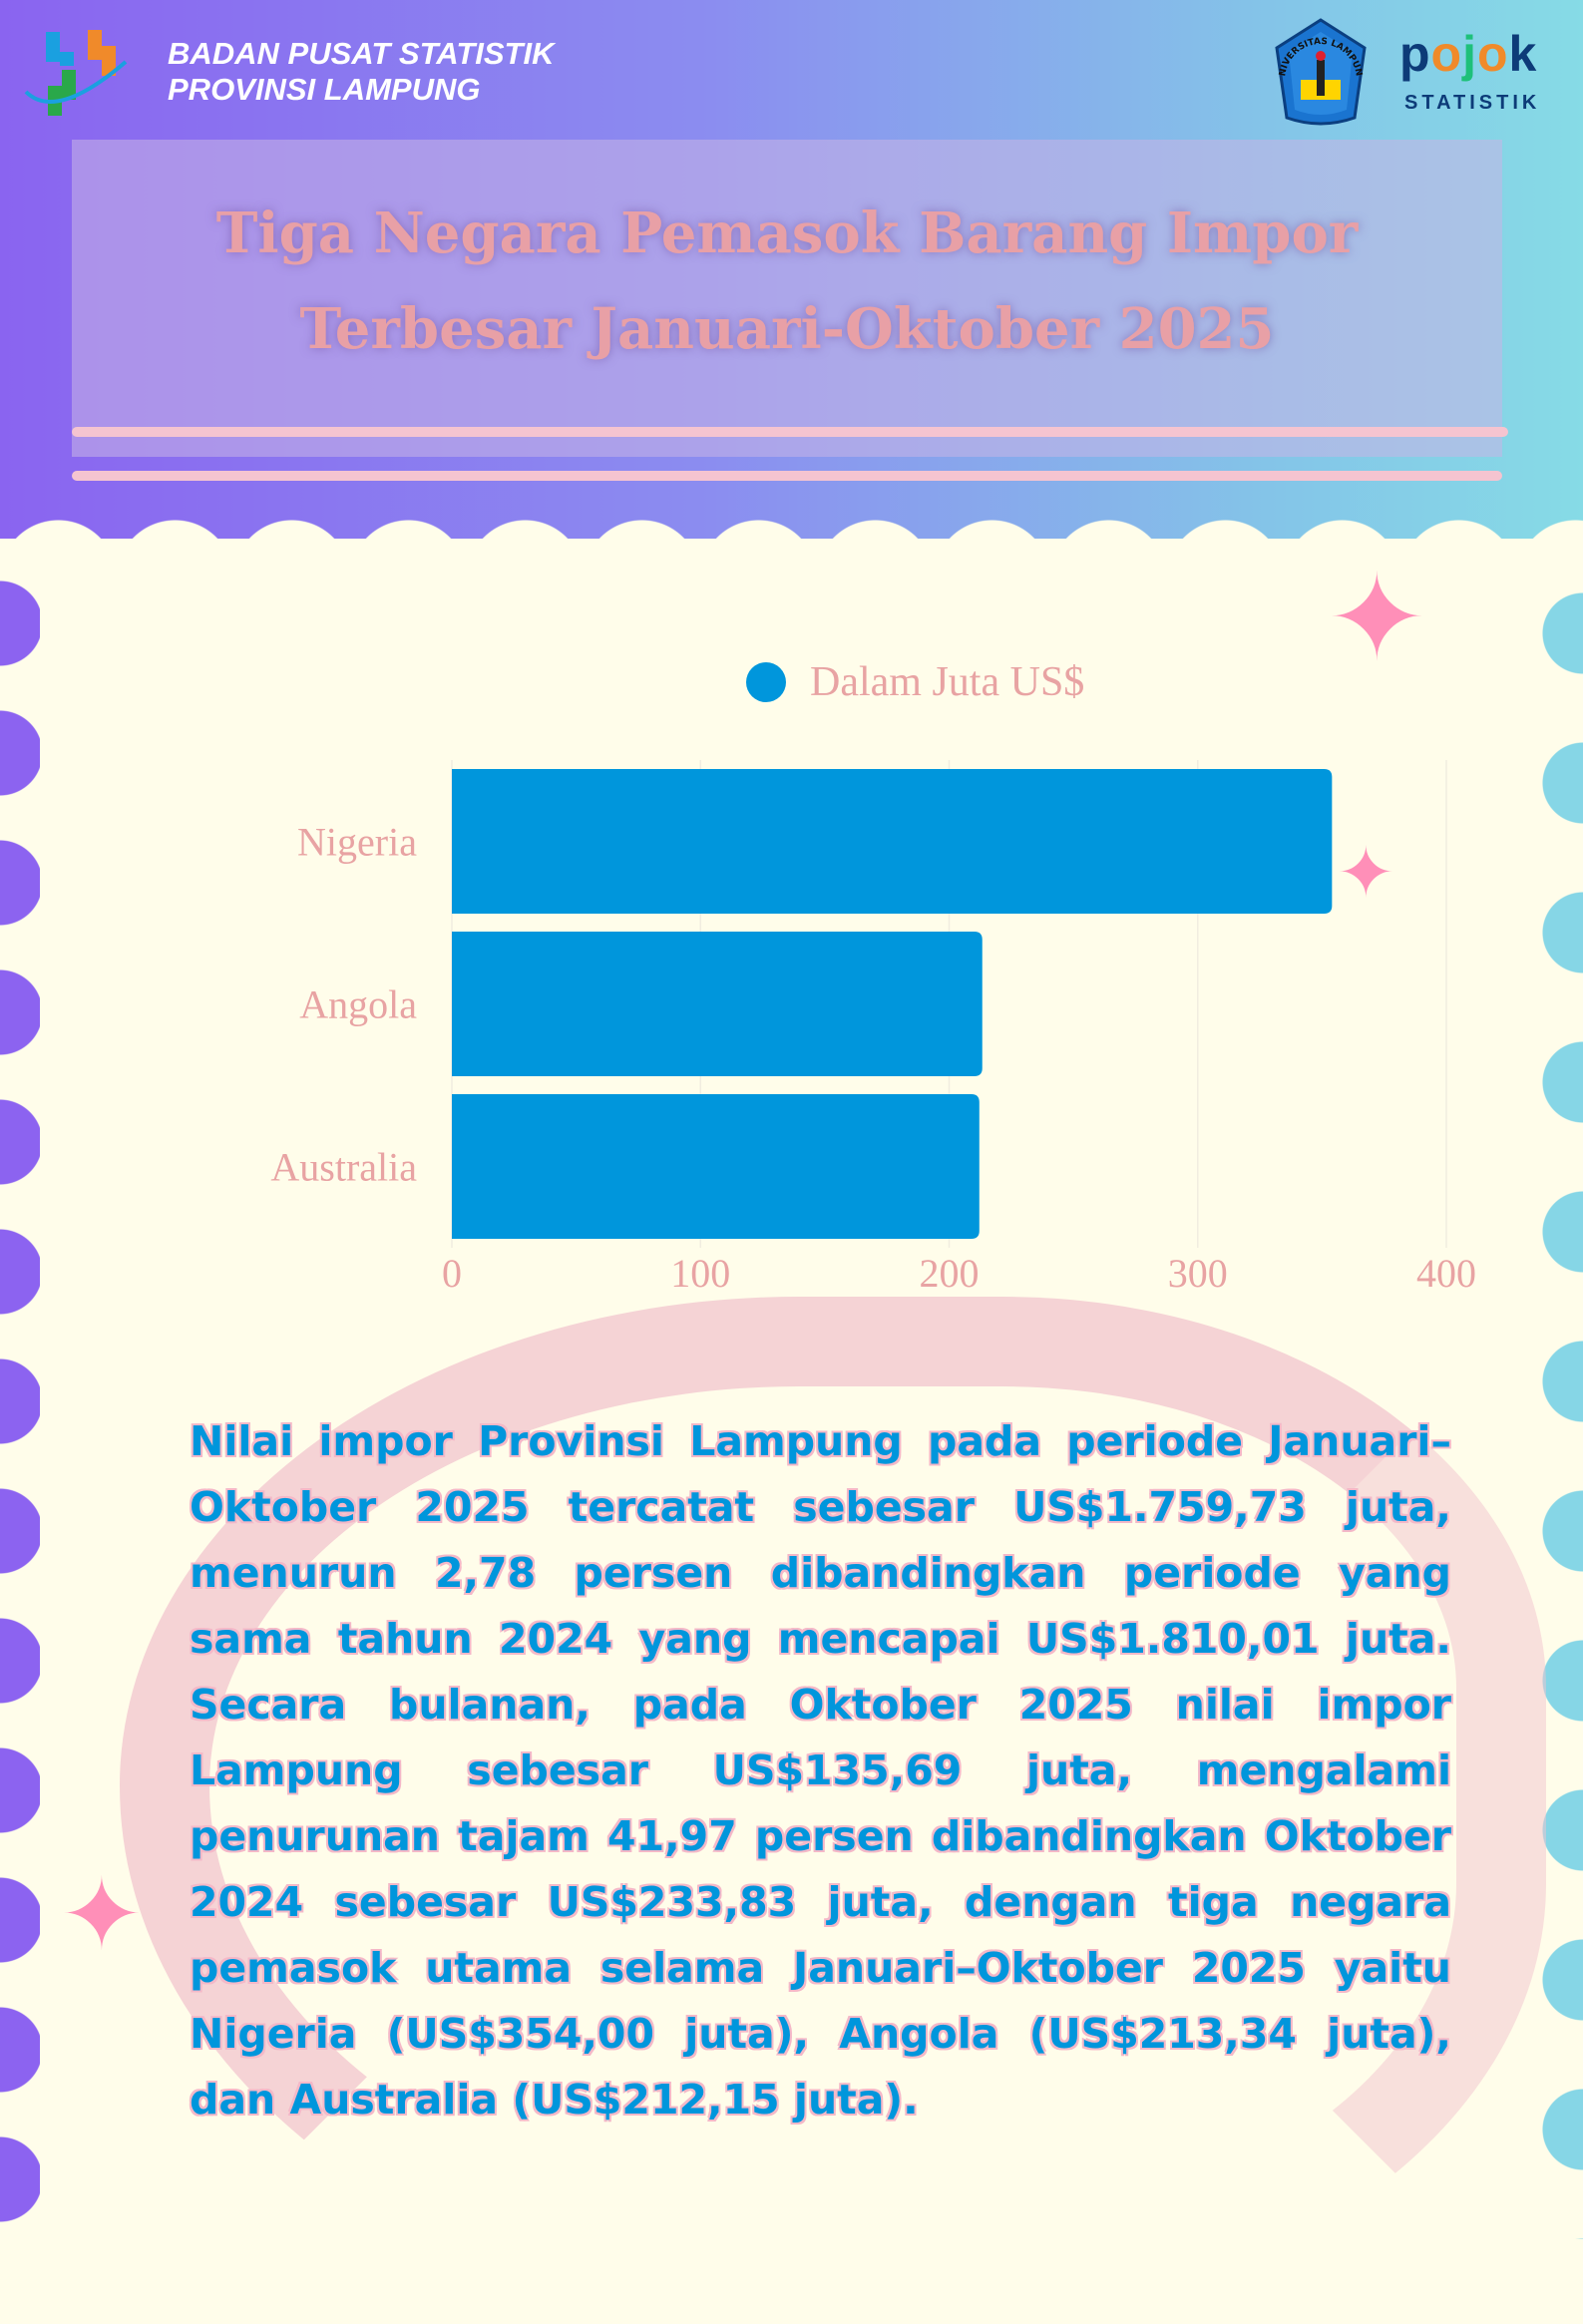 Image resolution: width=1583 pixels, height=2324 pixels. Describe the element at coordinates (76, 73) in the screenshot. I see `bps-logo-icon` at that location.